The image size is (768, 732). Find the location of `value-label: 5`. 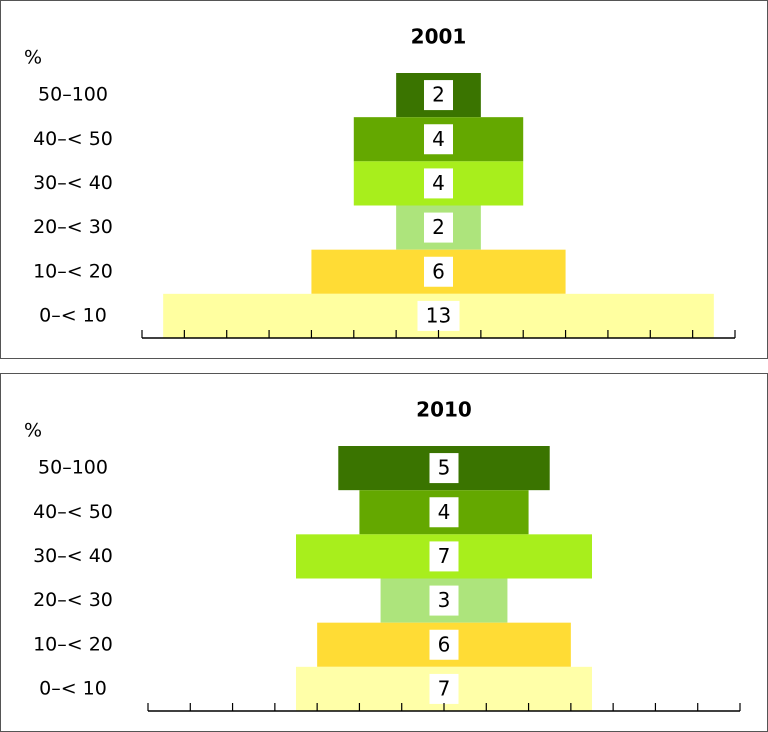

value-label: 5 is located at coordinates (444, 468).